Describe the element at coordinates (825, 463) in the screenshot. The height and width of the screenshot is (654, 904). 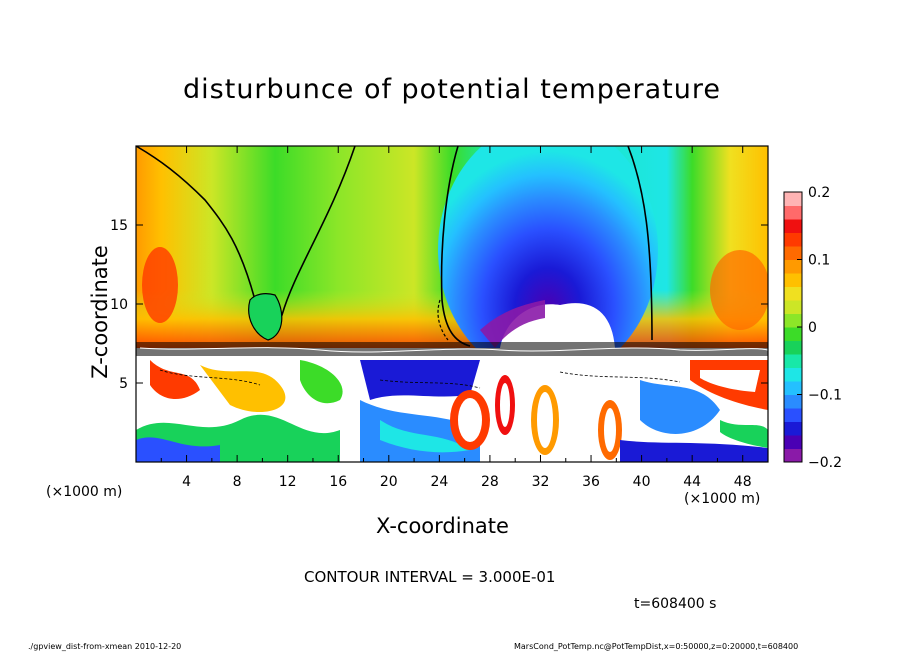
I see `colorbar-tick-label: −0.2` at that location.